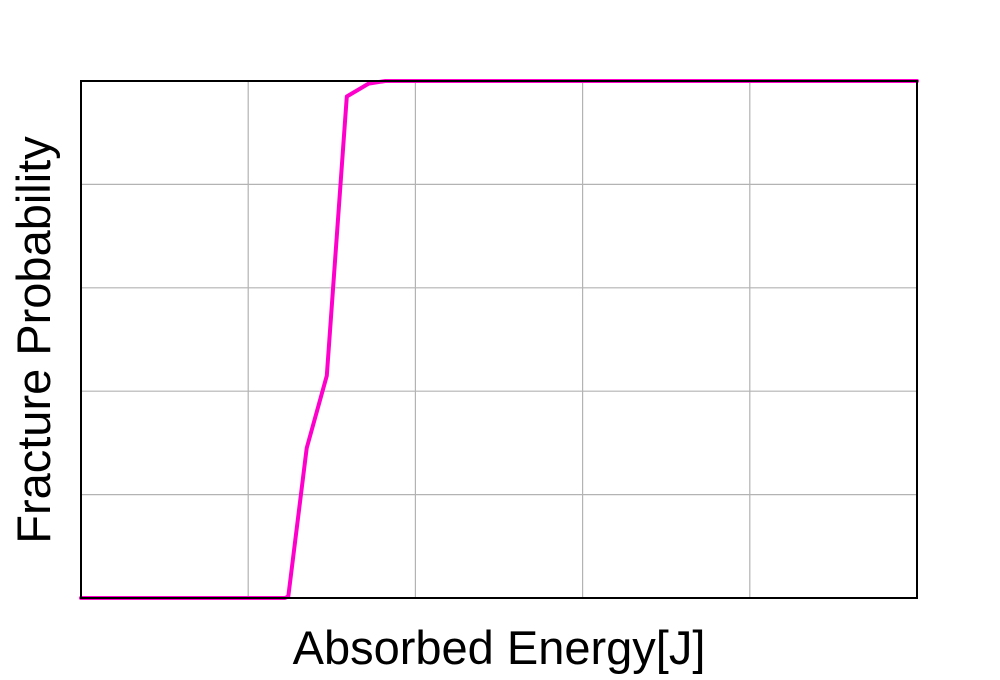  What do you see at coordinates (33, 340) in the screenshot?
I see `y-axis-label: Fracture Probability` at bounding box center [33, 340].